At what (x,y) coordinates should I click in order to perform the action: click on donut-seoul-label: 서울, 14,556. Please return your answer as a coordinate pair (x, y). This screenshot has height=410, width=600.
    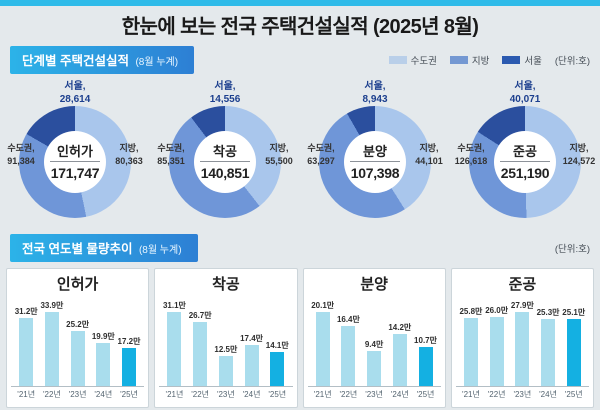
    Looking at the image, I should click on (225, 93).